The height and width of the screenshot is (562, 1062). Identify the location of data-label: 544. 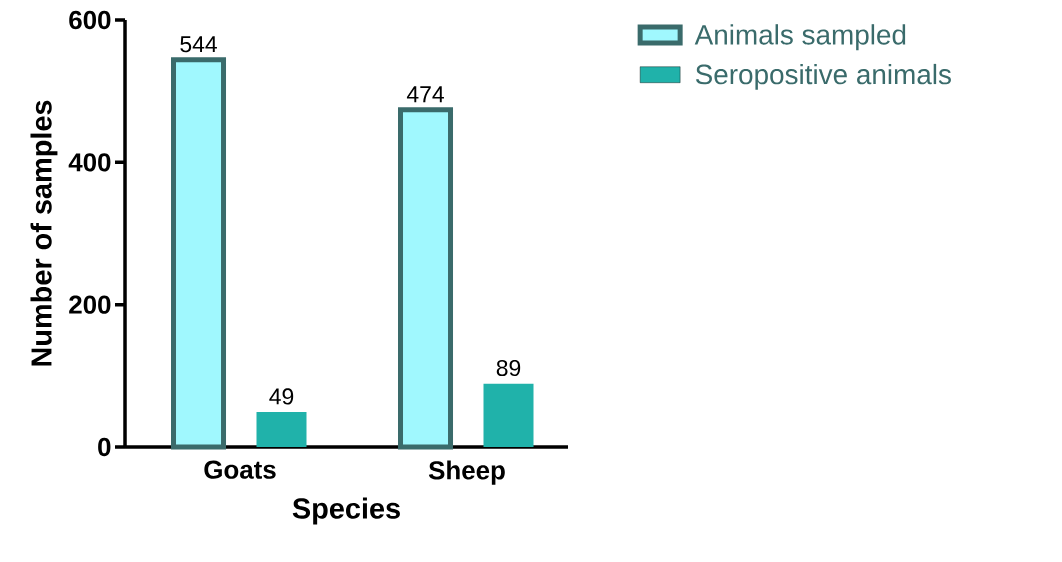
(198, 44).